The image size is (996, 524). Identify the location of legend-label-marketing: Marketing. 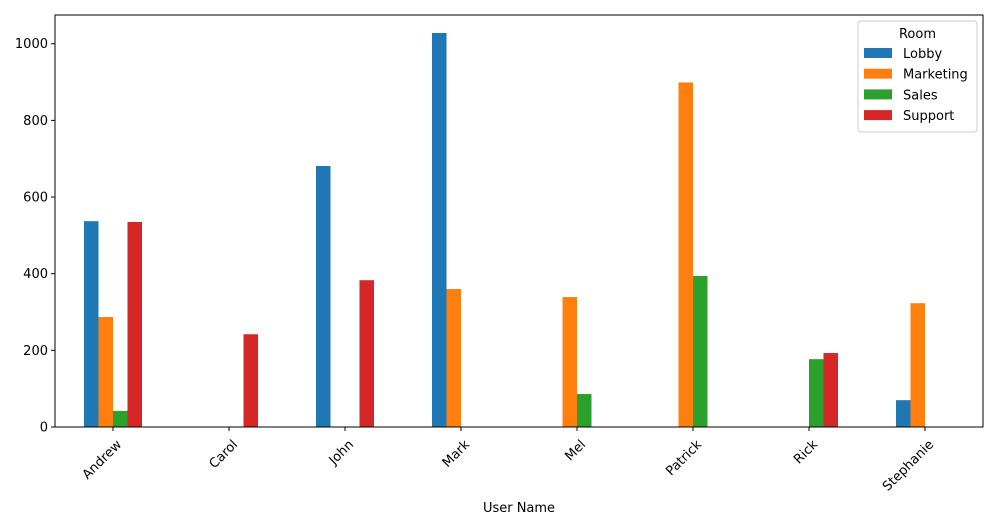
(935, 75).